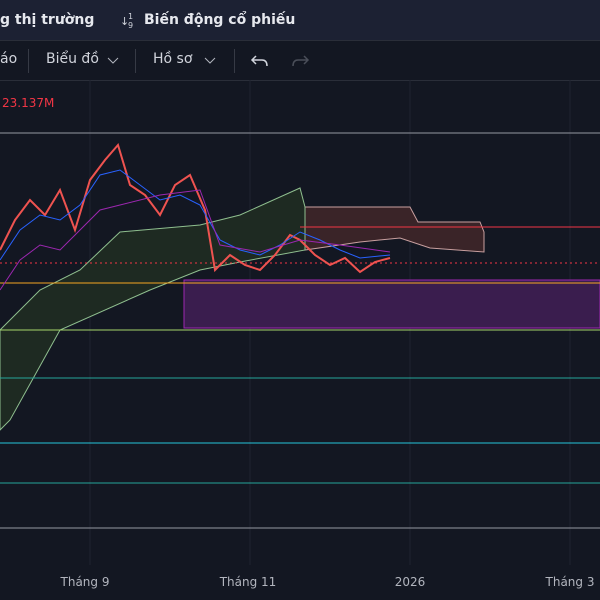 The width and height of the screenshot is (600, 600). I want to click on sort-icon: ↓19, so click(126, 21).